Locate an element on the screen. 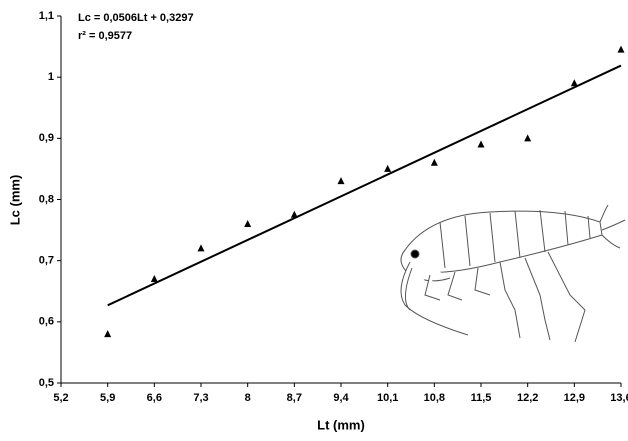  y-axis-label: Lc (mm) is located at coordinates (14, 200).